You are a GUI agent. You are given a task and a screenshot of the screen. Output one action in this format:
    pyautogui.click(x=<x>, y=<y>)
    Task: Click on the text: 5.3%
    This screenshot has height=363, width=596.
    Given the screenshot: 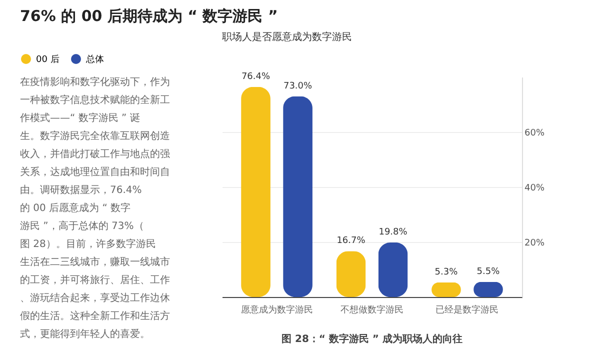 What is the action you would take?
    pyautogui.click(x=446, y=272)
    